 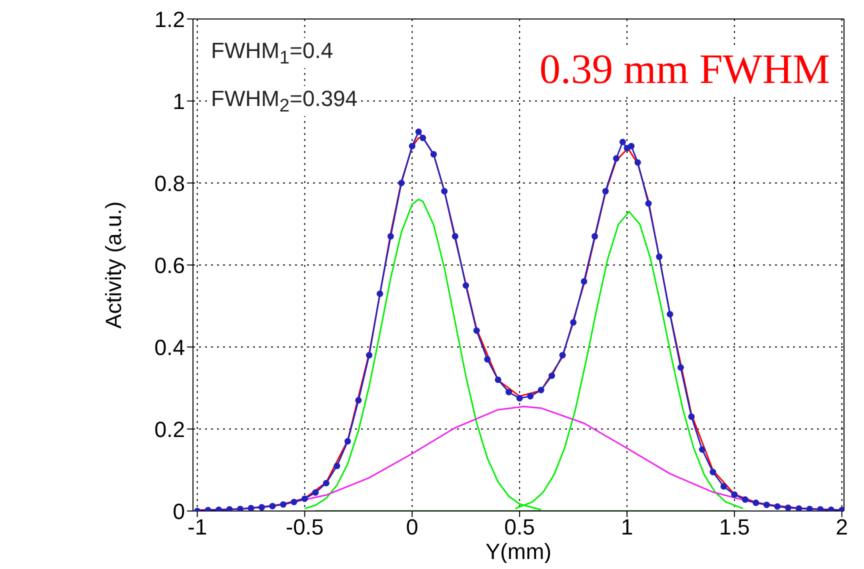 What do you see at coordinates (178, 101) in the screenshot?
I see `y-tick-label: 1` at bounding box center [178, 101].